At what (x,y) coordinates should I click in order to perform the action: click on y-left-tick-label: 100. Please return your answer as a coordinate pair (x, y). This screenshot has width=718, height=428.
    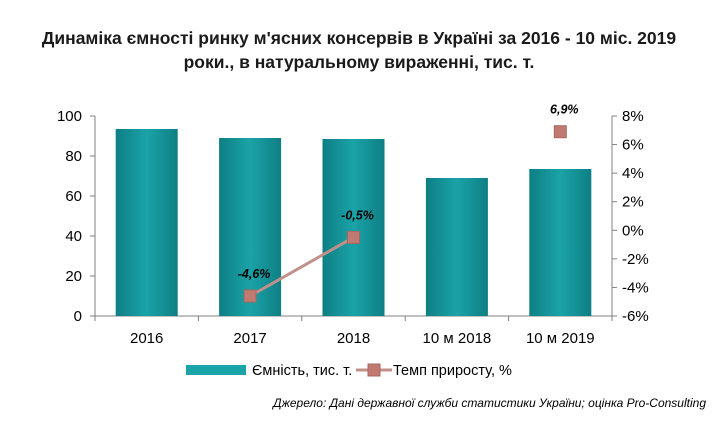
    Looking at the image, I should click on (69, 116).